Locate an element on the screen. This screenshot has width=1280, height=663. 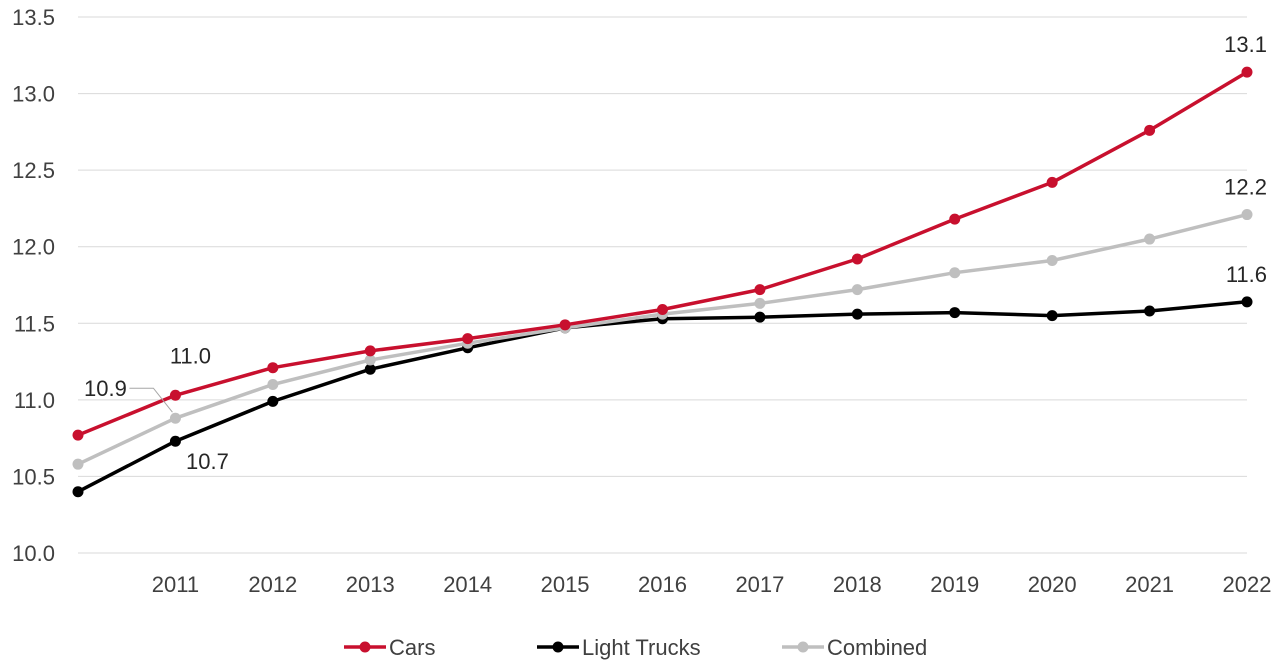
x-tick-label: 2015 is located at coordinates (565, 584).